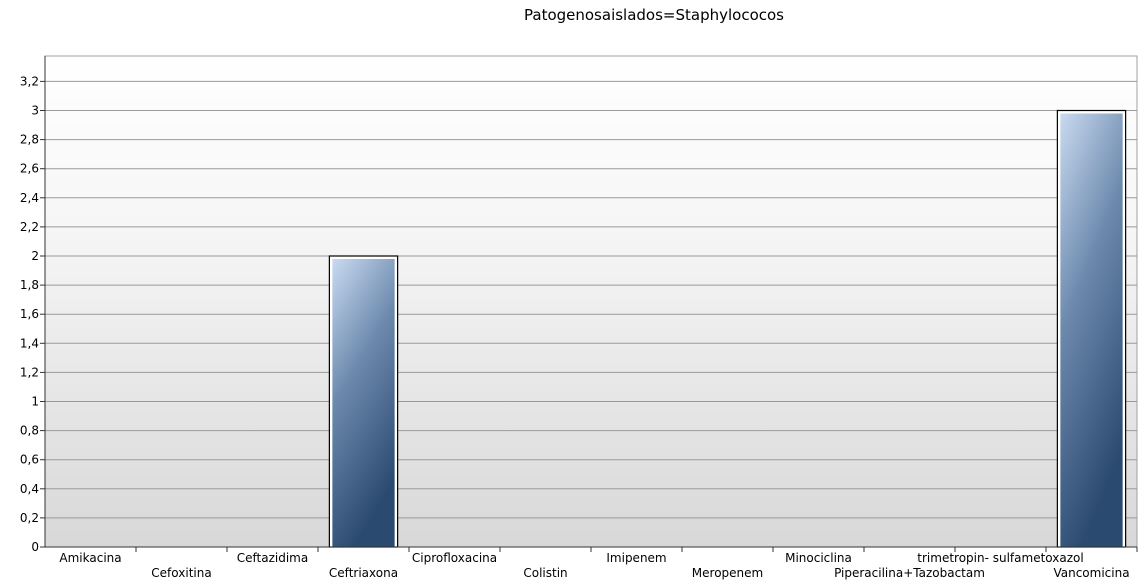 The image size is (1148, 580). Describe the element at coordinates (29, 518) in the screenshot. I see `y-tick-label: 0,2` at that location.